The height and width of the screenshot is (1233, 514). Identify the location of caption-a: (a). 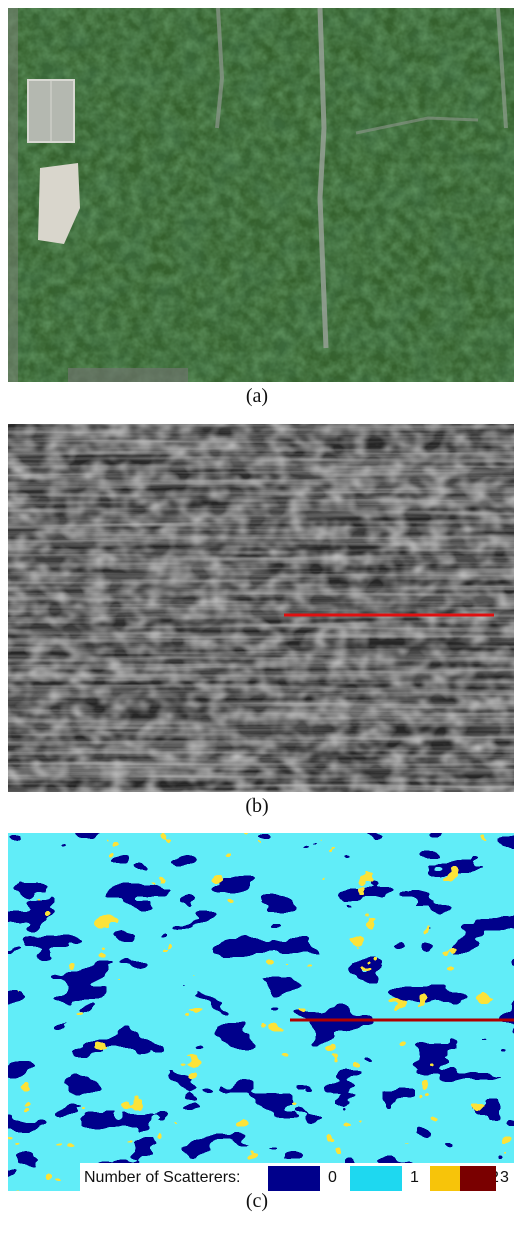
(257, 396).